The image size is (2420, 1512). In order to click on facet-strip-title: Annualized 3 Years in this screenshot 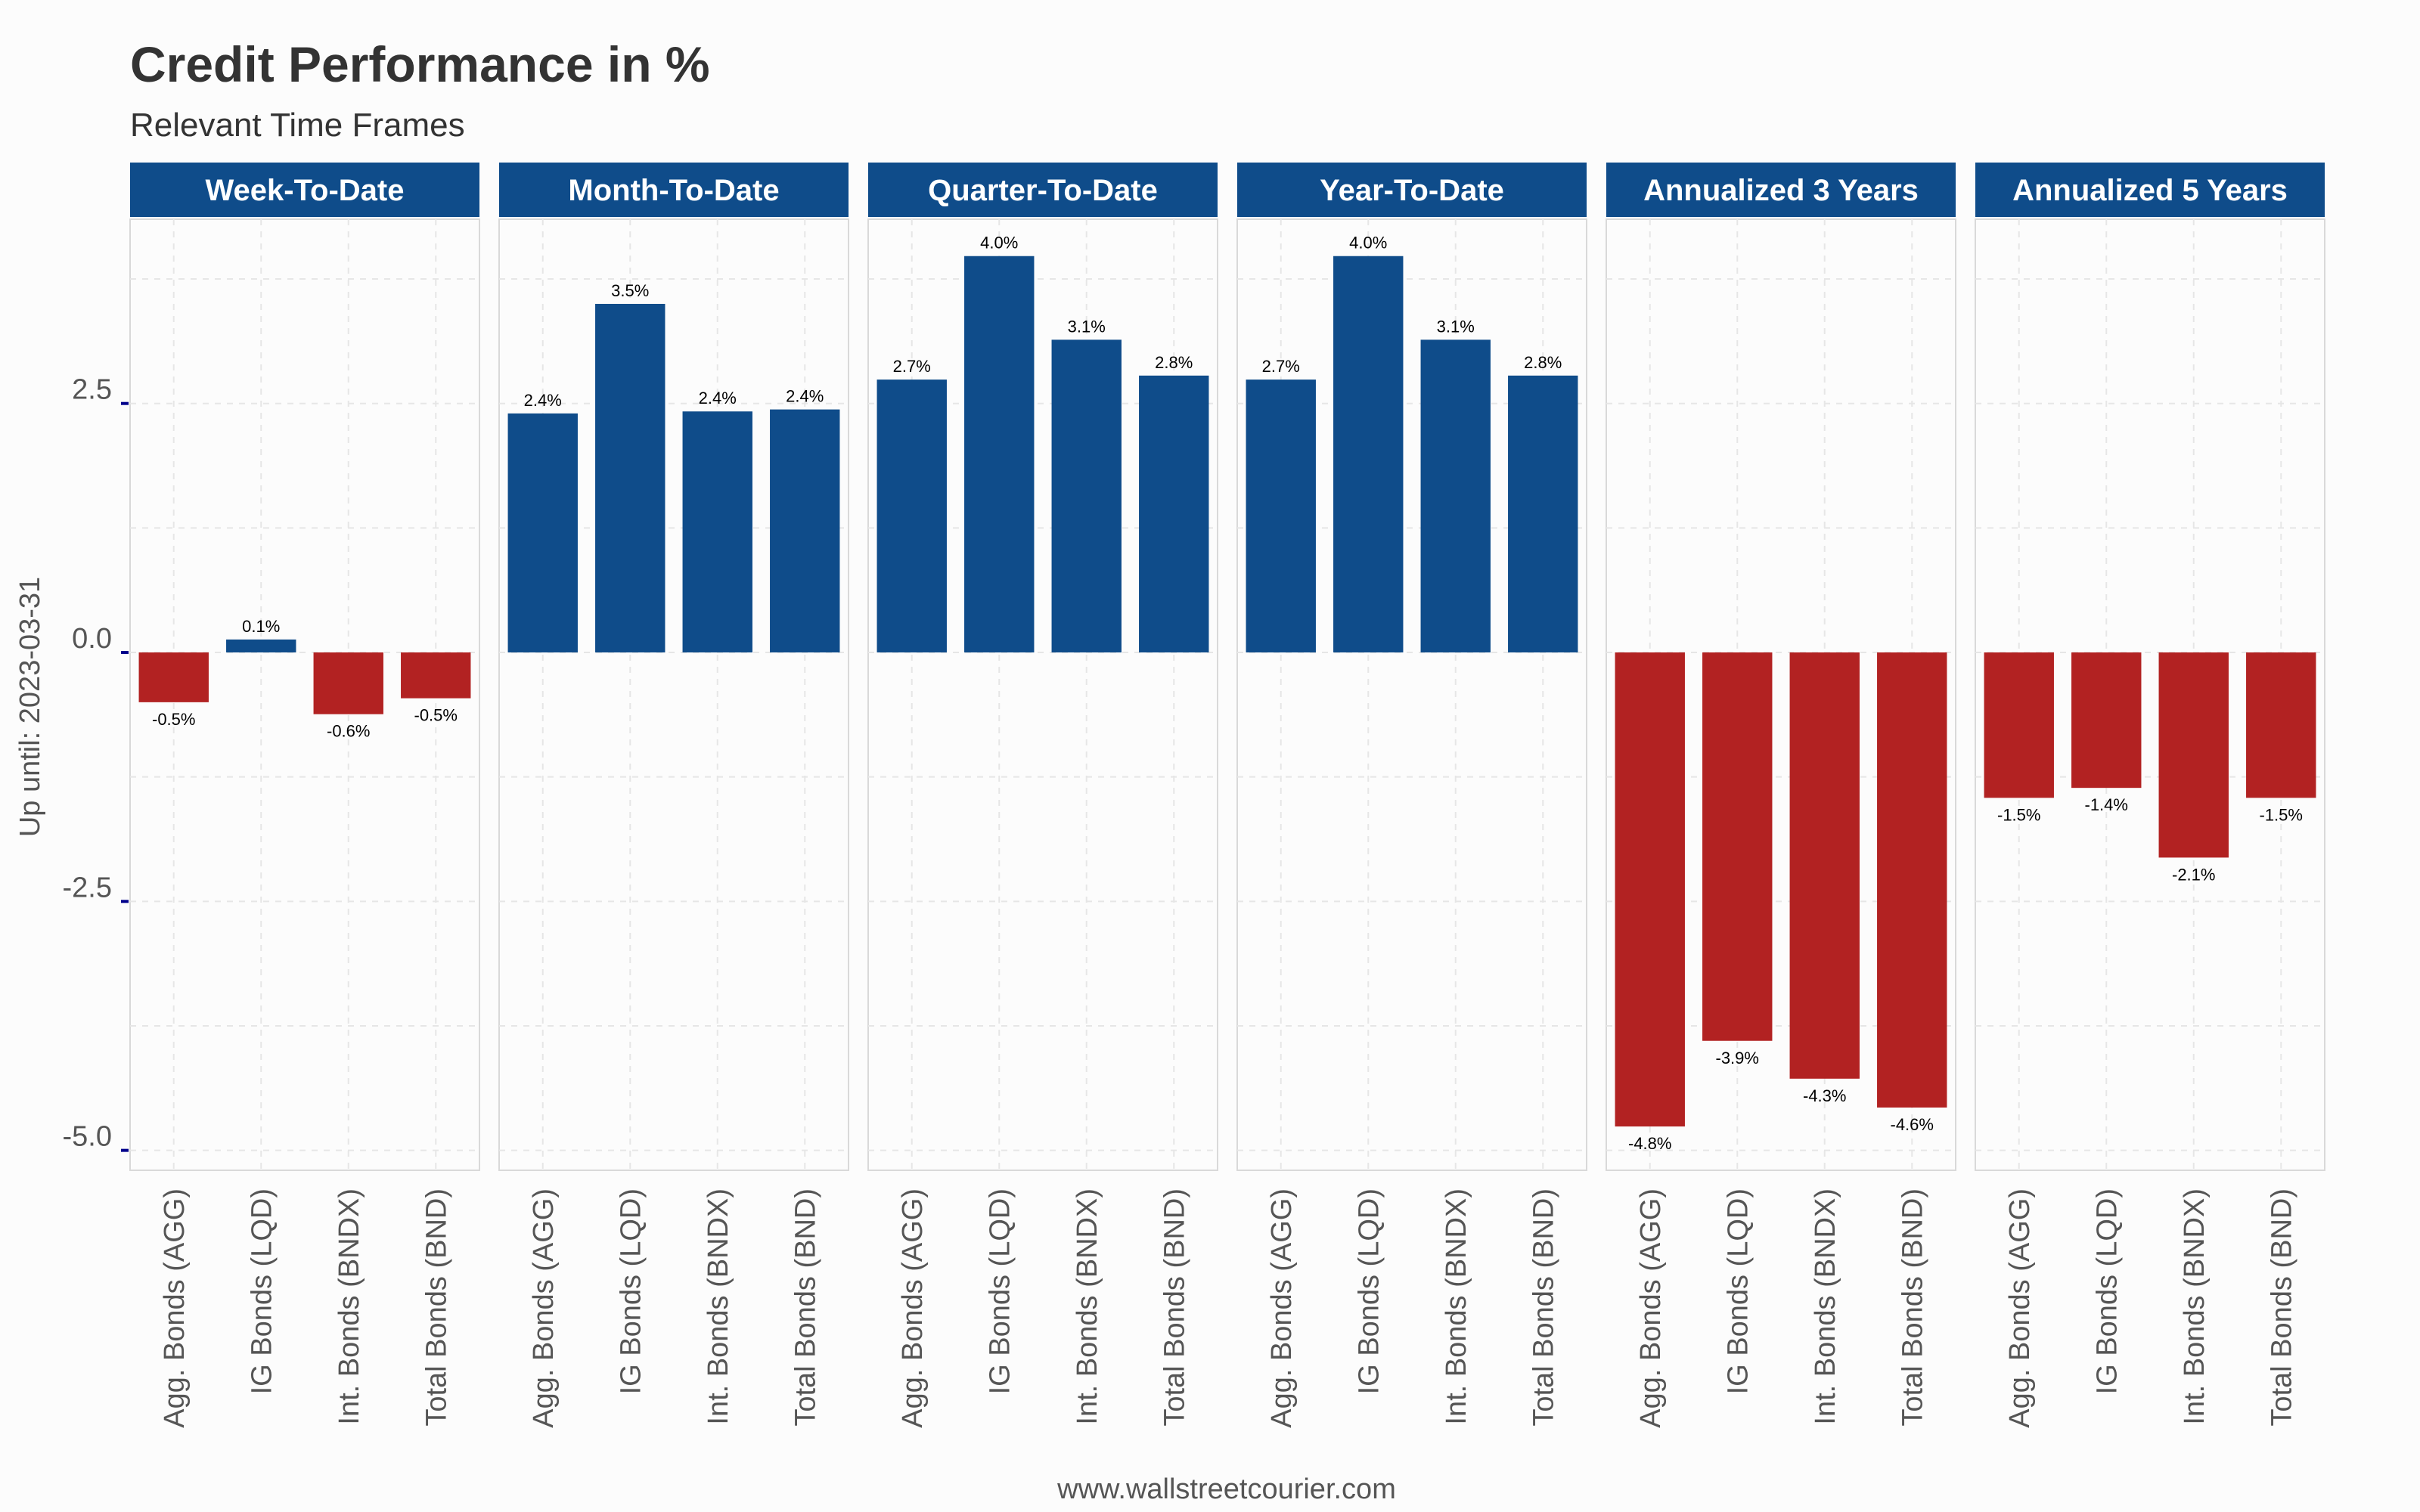, I will do `click(1781, 190)`.